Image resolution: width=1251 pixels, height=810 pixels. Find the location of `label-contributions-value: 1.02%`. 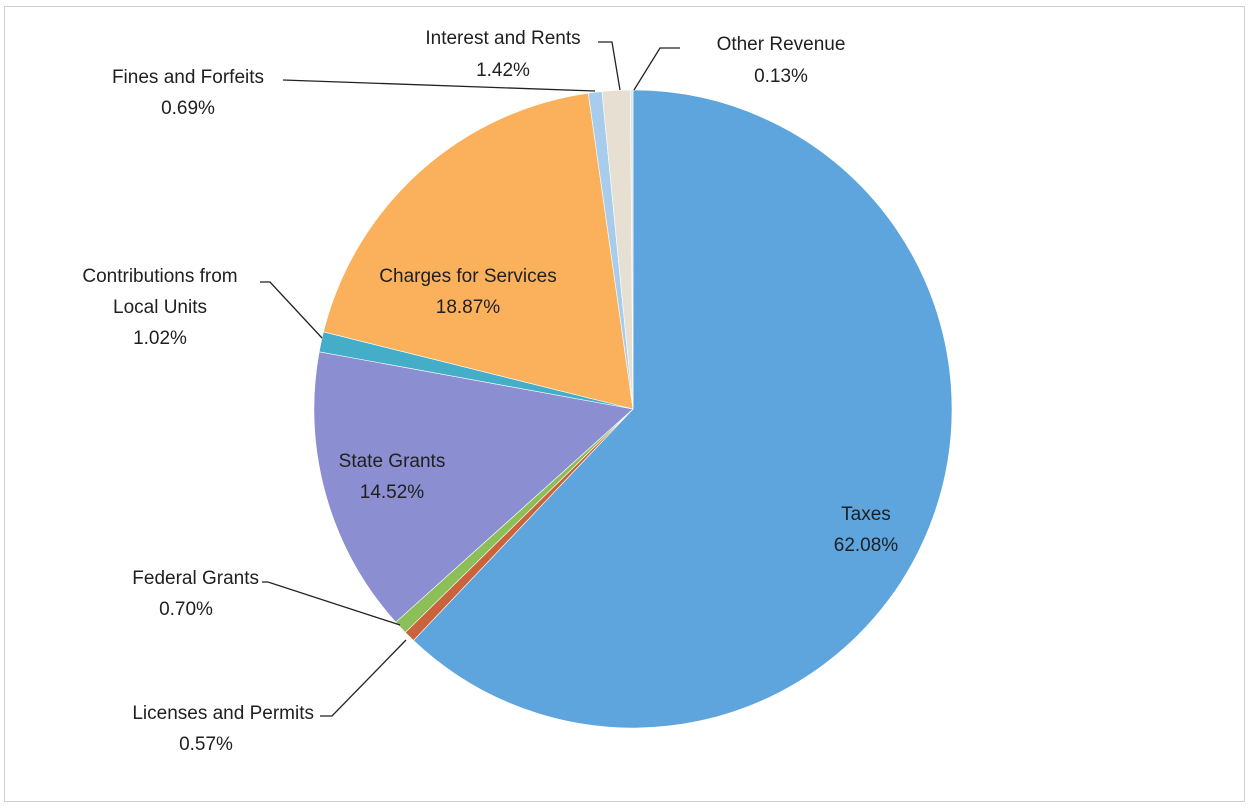

label-contributions-value: 1.02% is located at coordinates (160, 338).